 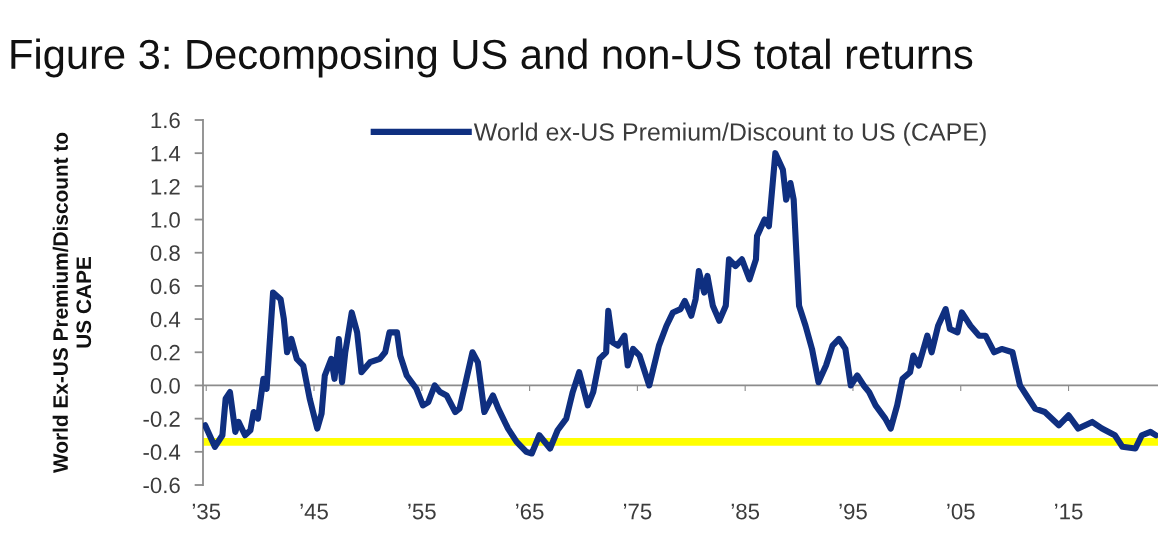 I want to click on y-tick-label: 1.2, so click(x=165, y=186).